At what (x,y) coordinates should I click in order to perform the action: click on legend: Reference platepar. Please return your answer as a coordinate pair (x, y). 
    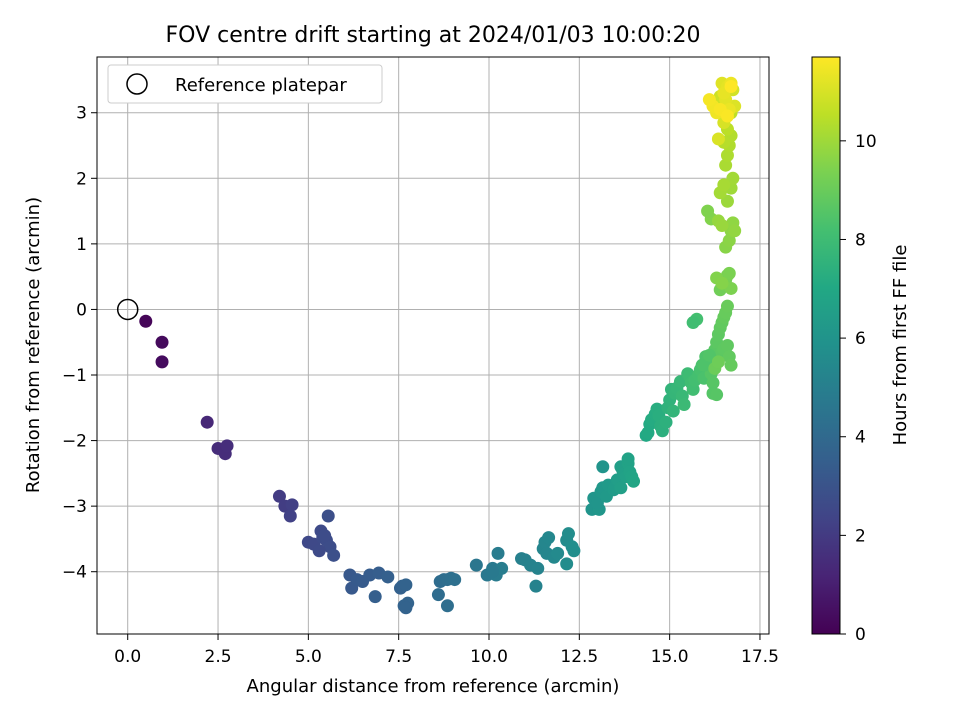
    Looking at the image, I should click on (245, 84).